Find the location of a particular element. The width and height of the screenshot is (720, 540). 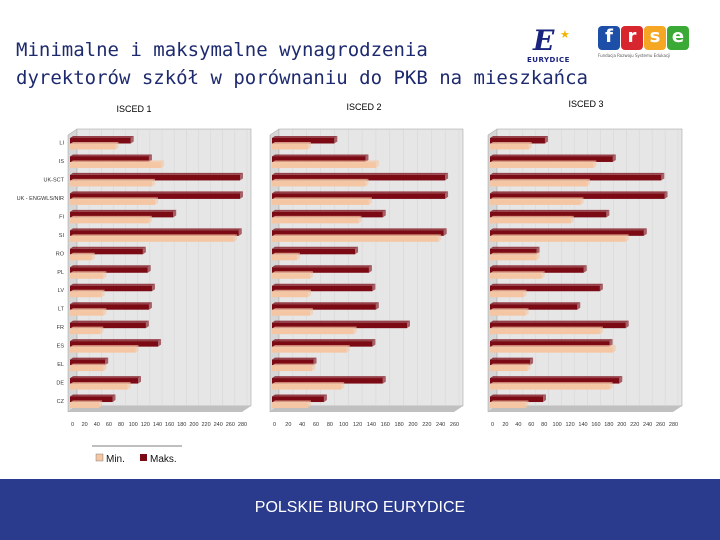

category-label: SI is located at coordinates (62, 236).